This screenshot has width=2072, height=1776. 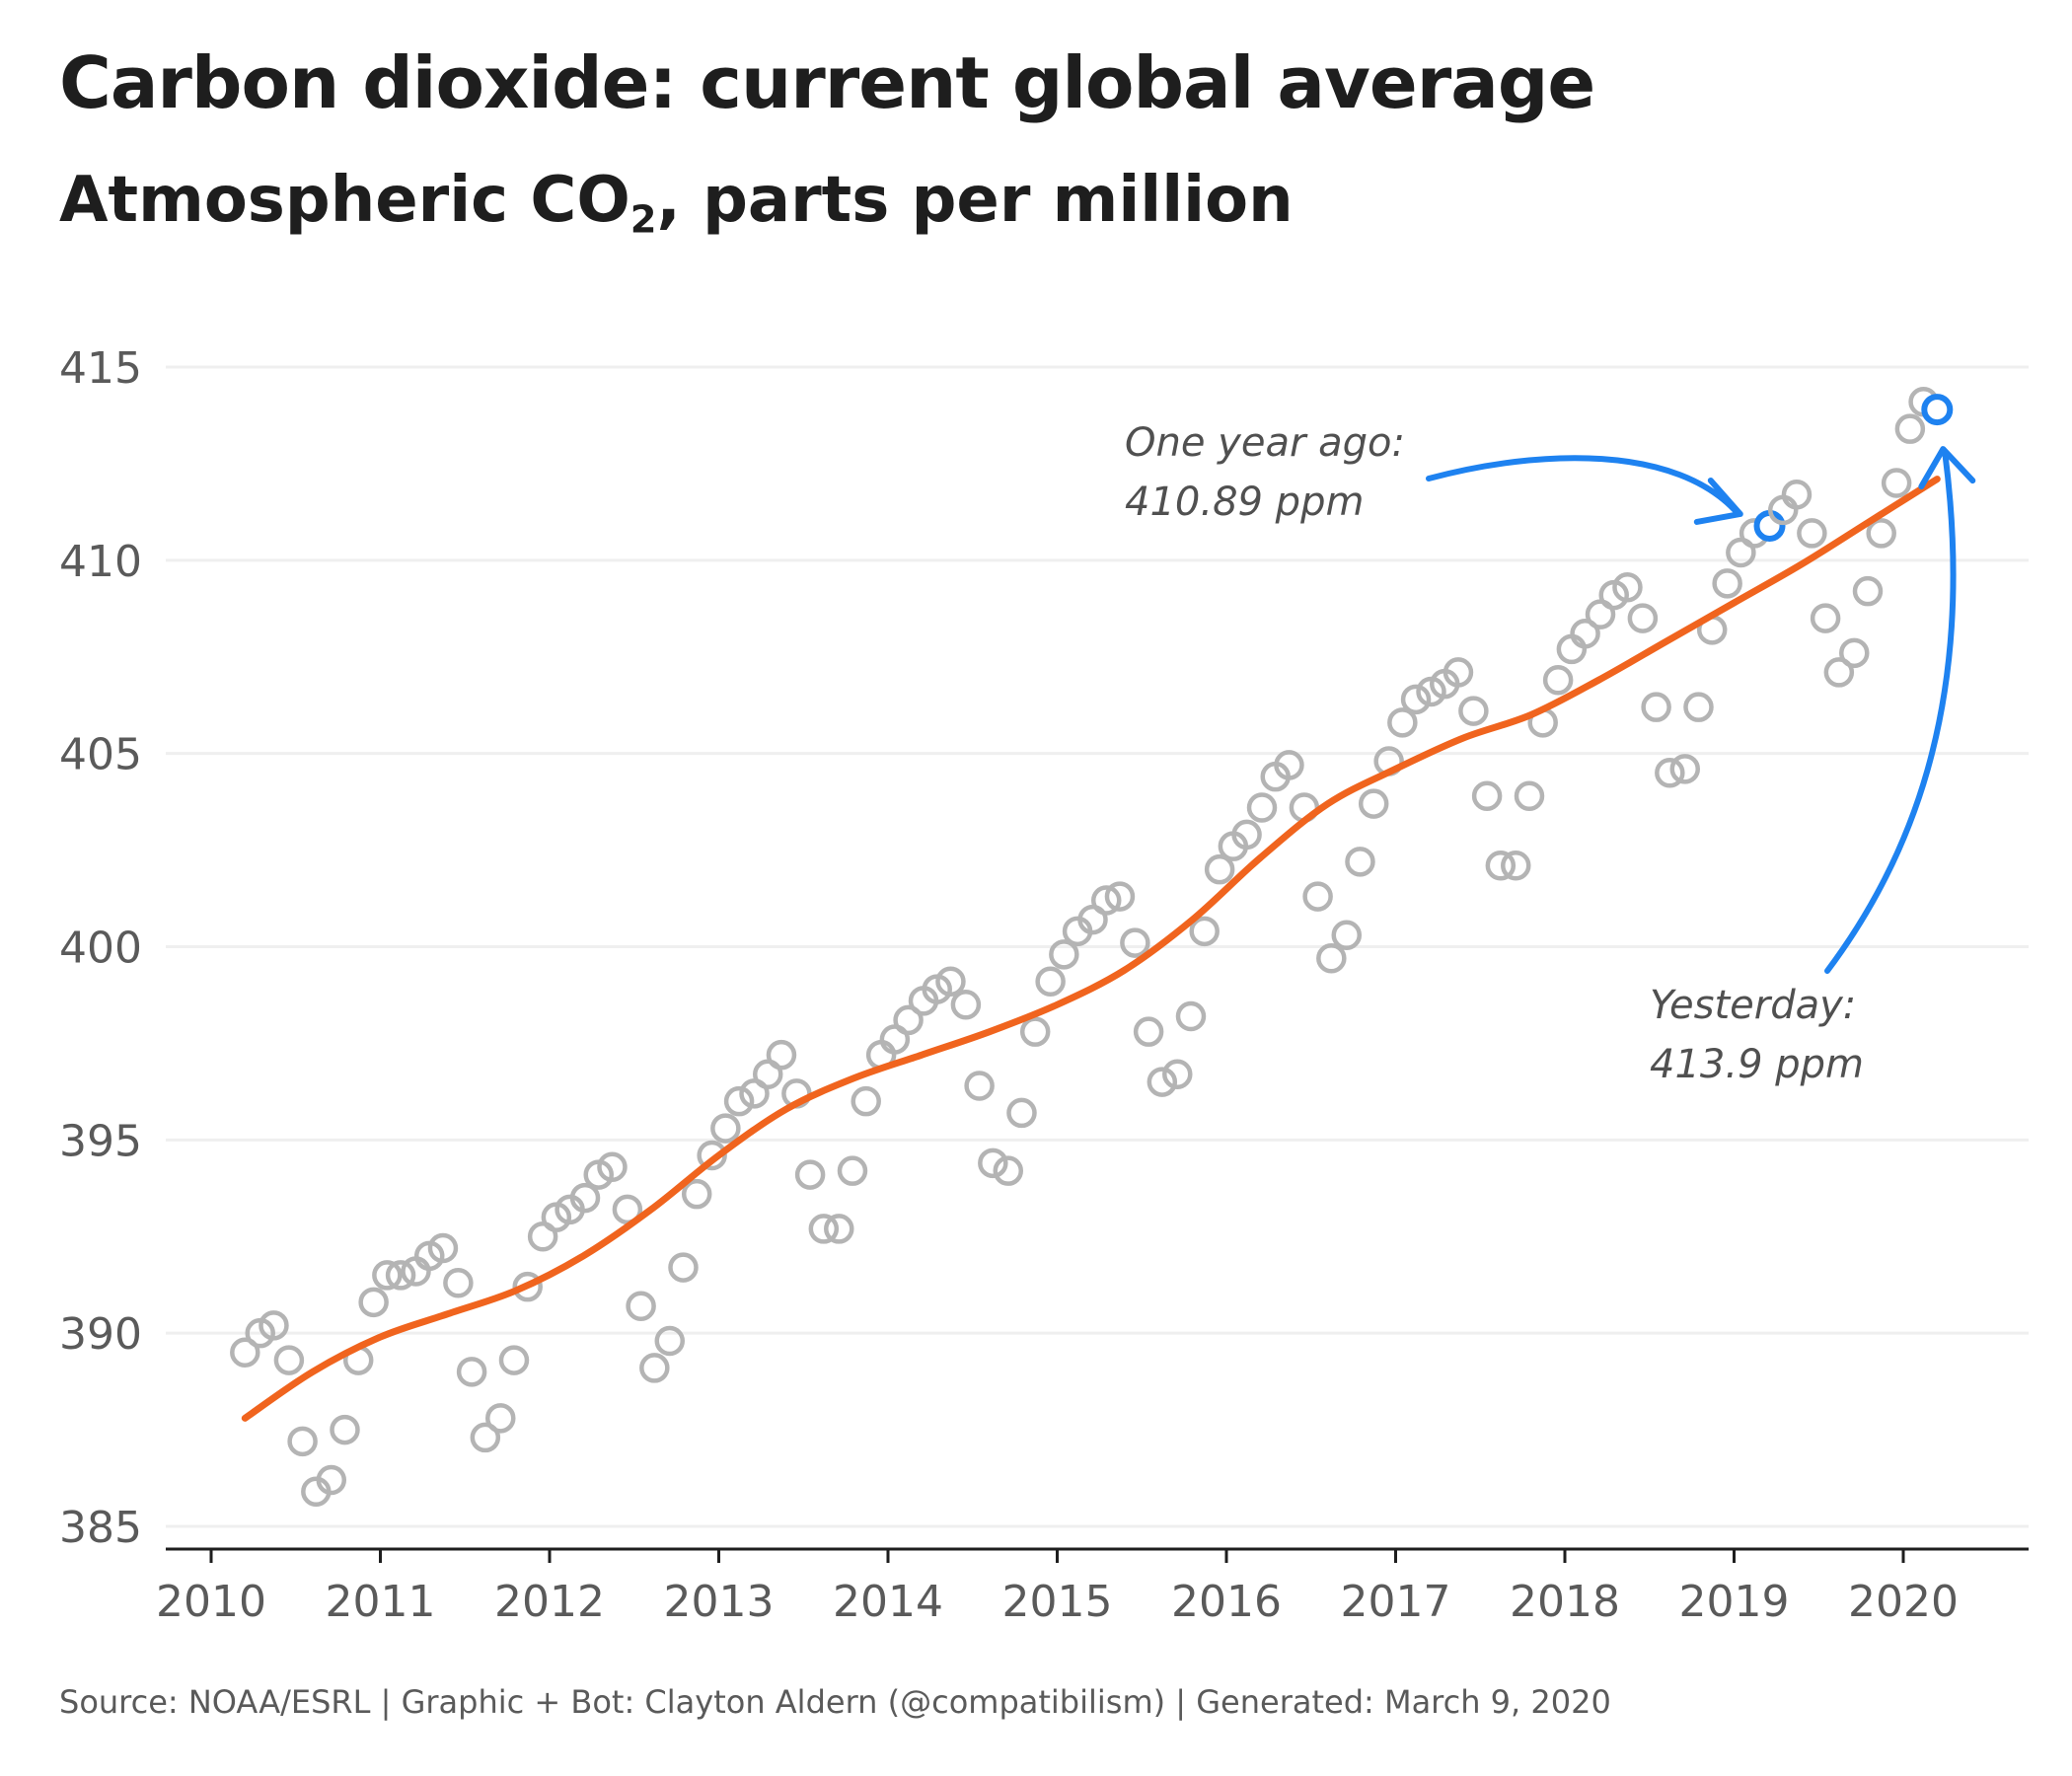 I want to click on x-tick-label: 2014, so click(x=888, y=1602).